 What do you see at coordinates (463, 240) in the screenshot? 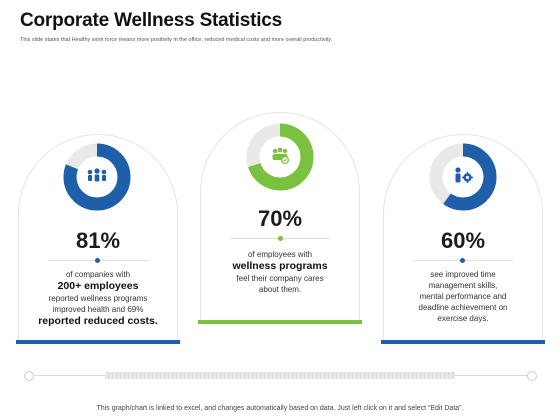
I see `percent-label-right: 60%` at bounding box center [463, 240].